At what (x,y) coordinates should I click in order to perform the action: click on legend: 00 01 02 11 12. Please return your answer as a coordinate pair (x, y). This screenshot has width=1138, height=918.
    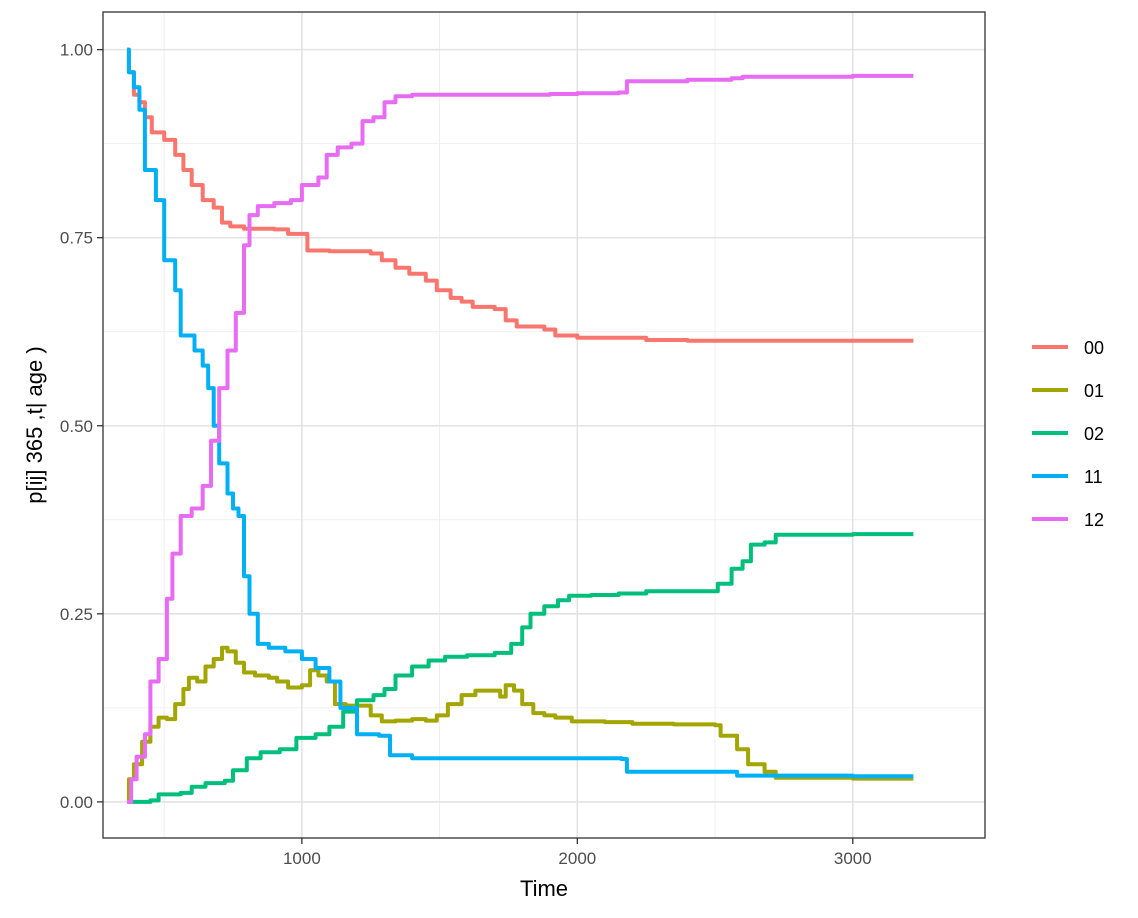
    Looking at the image, I should click on (1068, 434).